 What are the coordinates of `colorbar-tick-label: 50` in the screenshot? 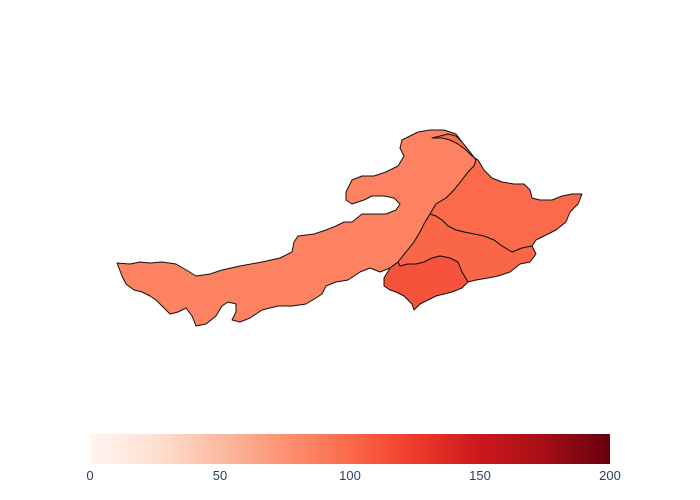 It's located at (220, 475).